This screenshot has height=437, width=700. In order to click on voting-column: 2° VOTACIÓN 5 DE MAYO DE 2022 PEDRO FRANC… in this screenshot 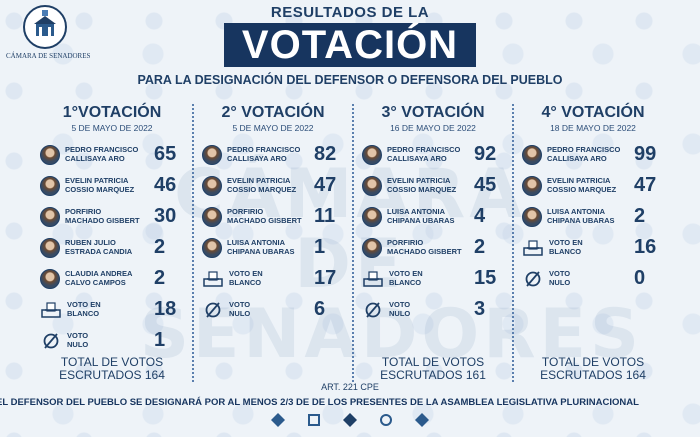, I will do `click(272, 243)`.